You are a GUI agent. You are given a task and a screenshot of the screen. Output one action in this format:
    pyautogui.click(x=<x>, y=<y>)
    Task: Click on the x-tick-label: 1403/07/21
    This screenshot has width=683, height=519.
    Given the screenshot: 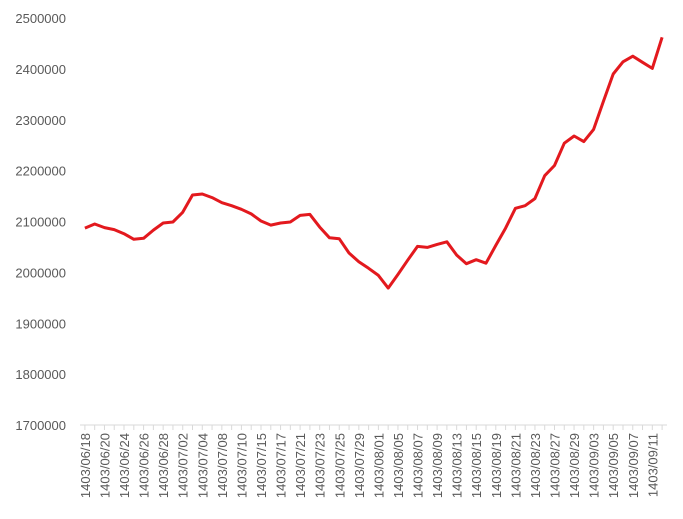 What is the action you would take?
    pyautogui.click(x=300, y=465)
    